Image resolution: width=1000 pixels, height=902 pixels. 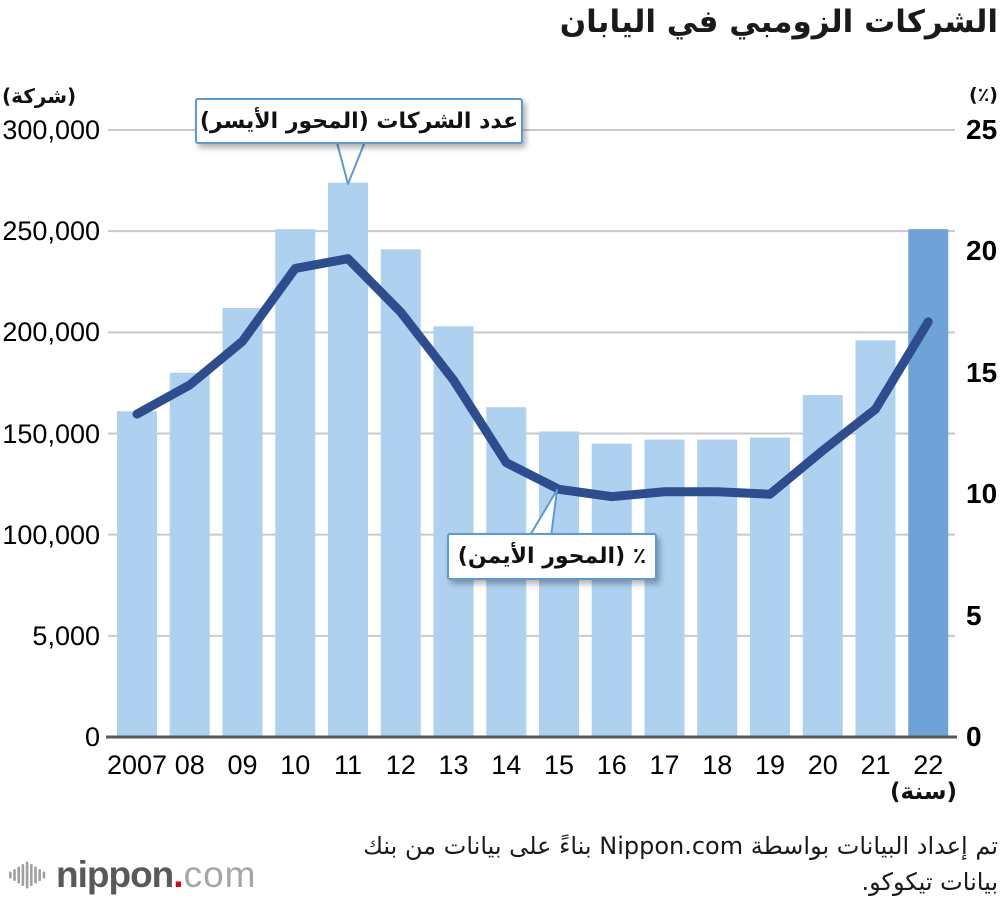 I want to click on x-tick-14: 14, so click(x=506, y=765).